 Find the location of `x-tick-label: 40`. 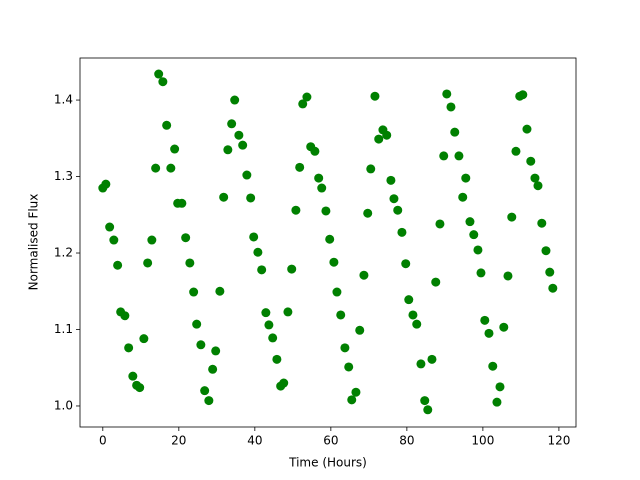

x-tick-label: 40 is located at coordinates (254, 441).